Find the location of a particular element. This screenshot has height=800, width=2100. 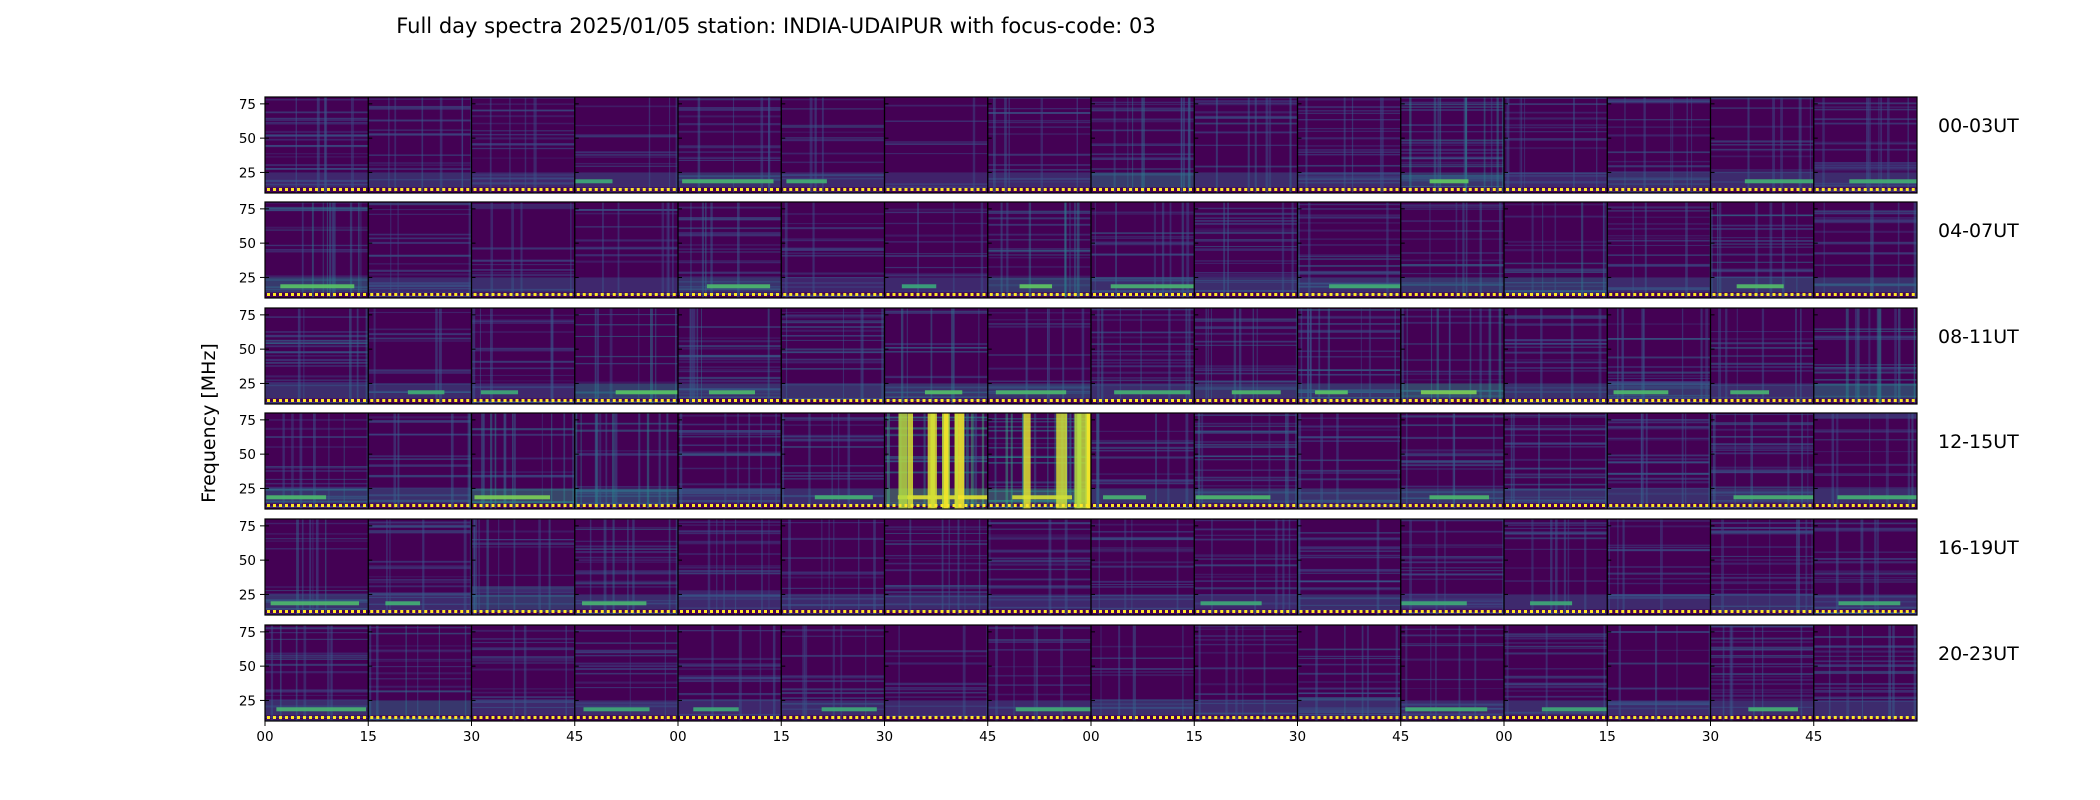

spectra-row-08-11UT: 25 50 75 08-11UT is located at coordinates (1129, 356).